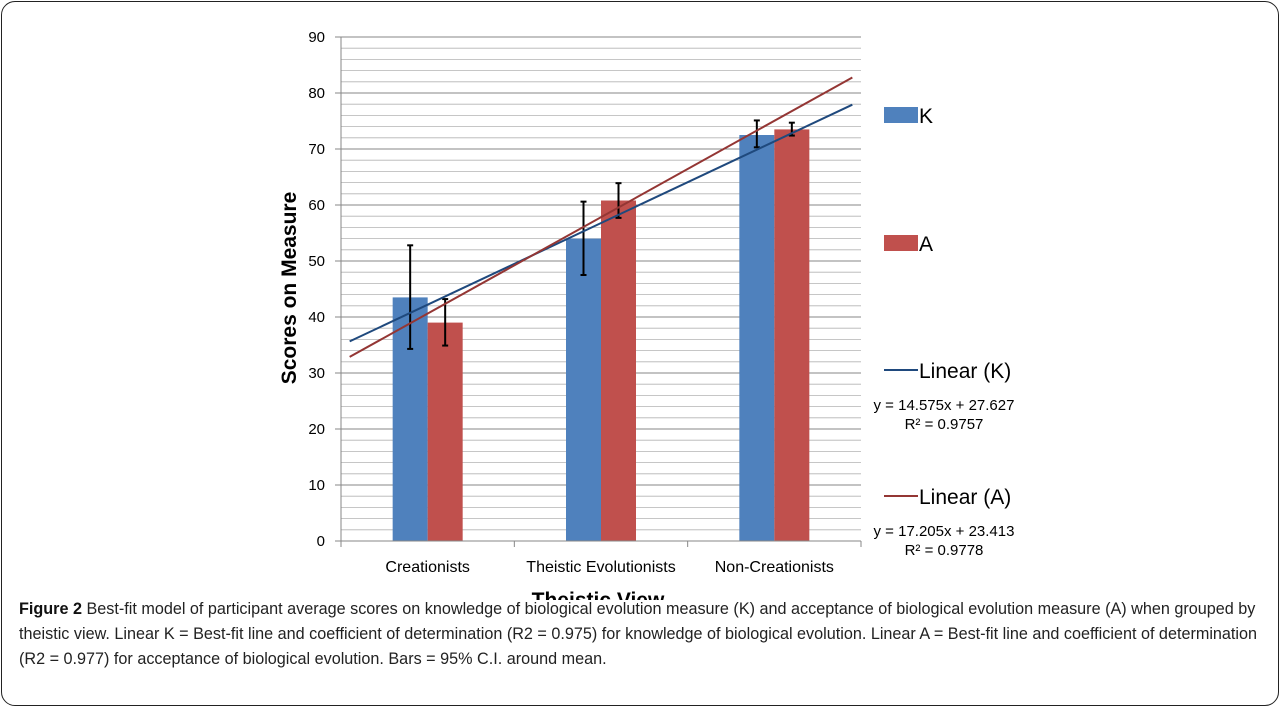  I want to click on x-category-label: Non-Creationists, so click(774, 567).